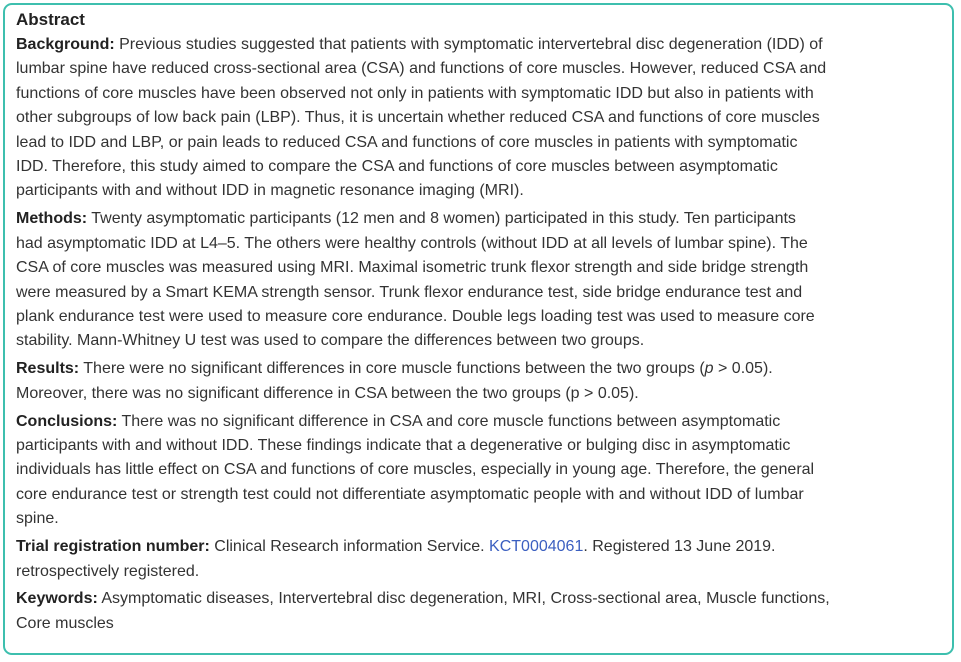  What do you see at coordinates (352, 547) in the screenshot?
I see `text-line: Clinical Research information Service.` at bounding box center [352, 547].